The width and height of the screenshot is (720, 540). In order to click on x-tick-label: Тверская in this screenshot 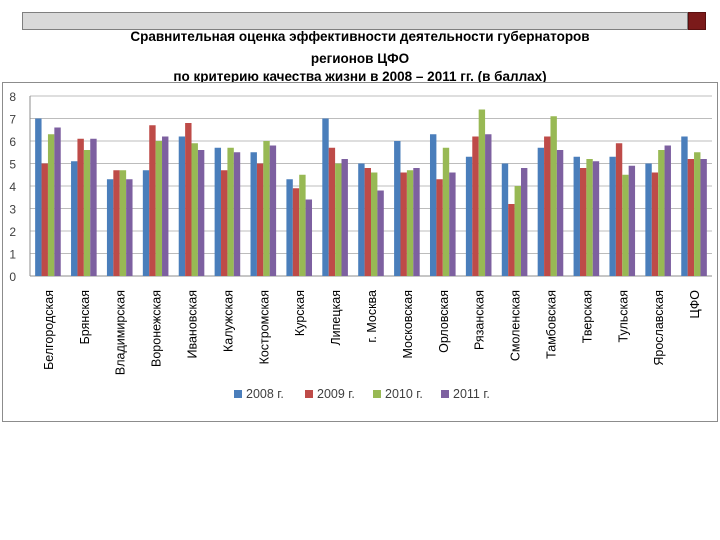, I will do `click(587, 316)`.